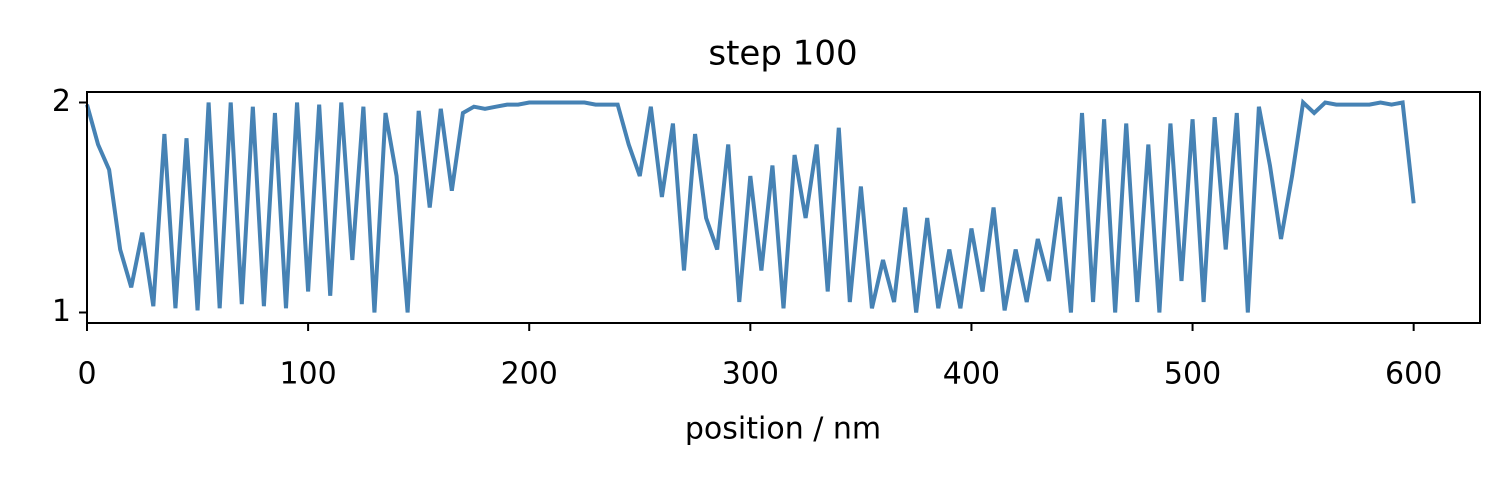 The height and width of the screenshot is (479, 1510). Describe the element at coordinates (1413, 374) in the screenshot. I see `x-tick-label: 600` at that location.